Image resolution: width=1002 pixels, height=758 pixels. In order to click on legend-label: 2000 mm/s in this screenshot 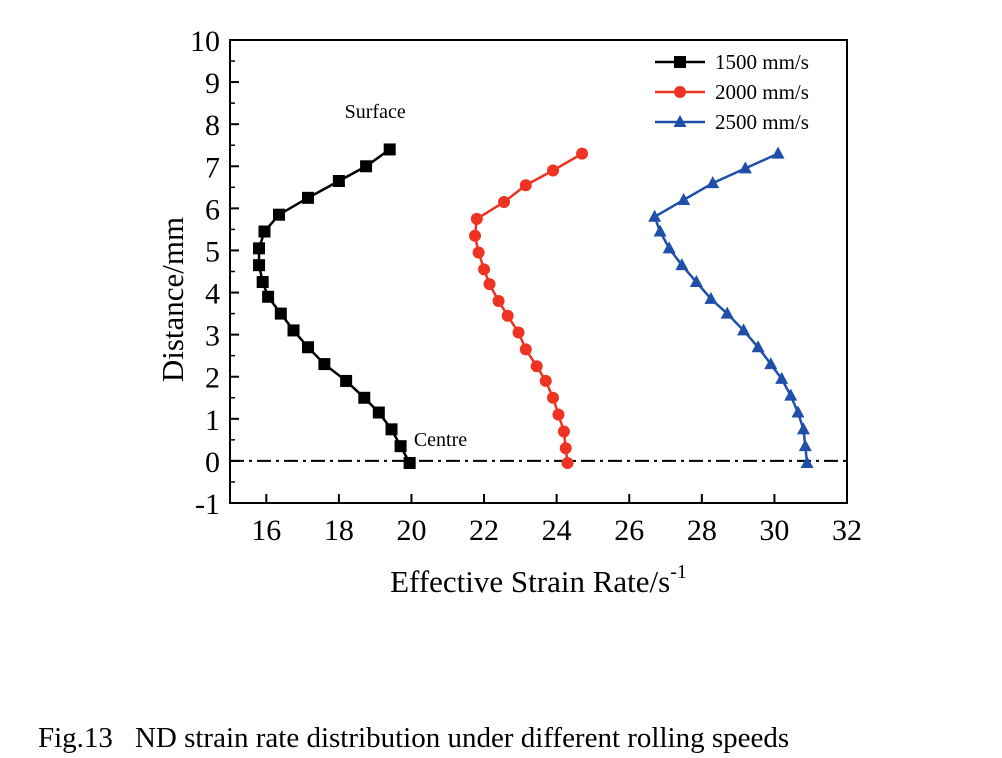, I will do `click(762, 92)`.